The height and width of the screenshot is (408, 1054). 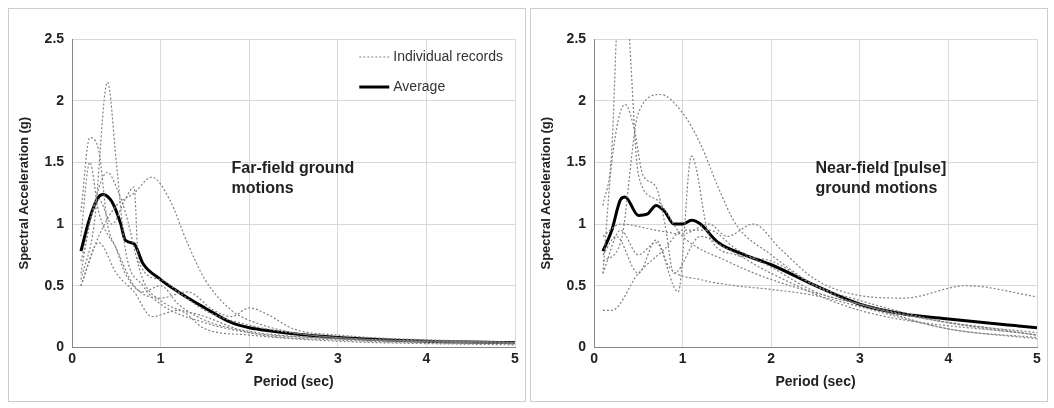 I want to click on annotation: Far-field ground motions, so click(x=293, y=177).